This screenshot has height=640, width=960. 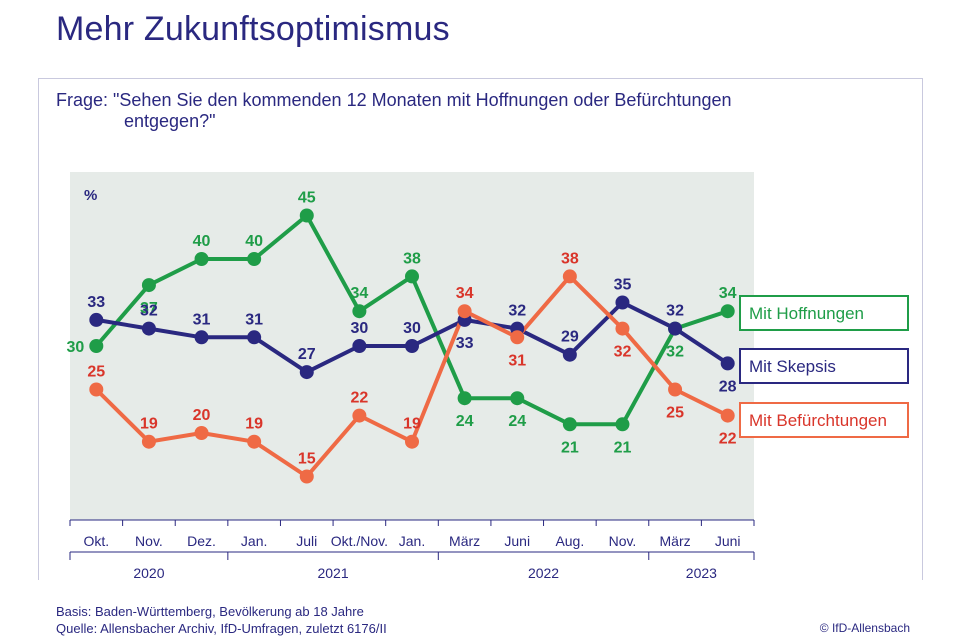 What do you see at coordinates (96, 541) in the screenshot?
I see `x-tick-label: Okt.` at bounding box center [96, 541].